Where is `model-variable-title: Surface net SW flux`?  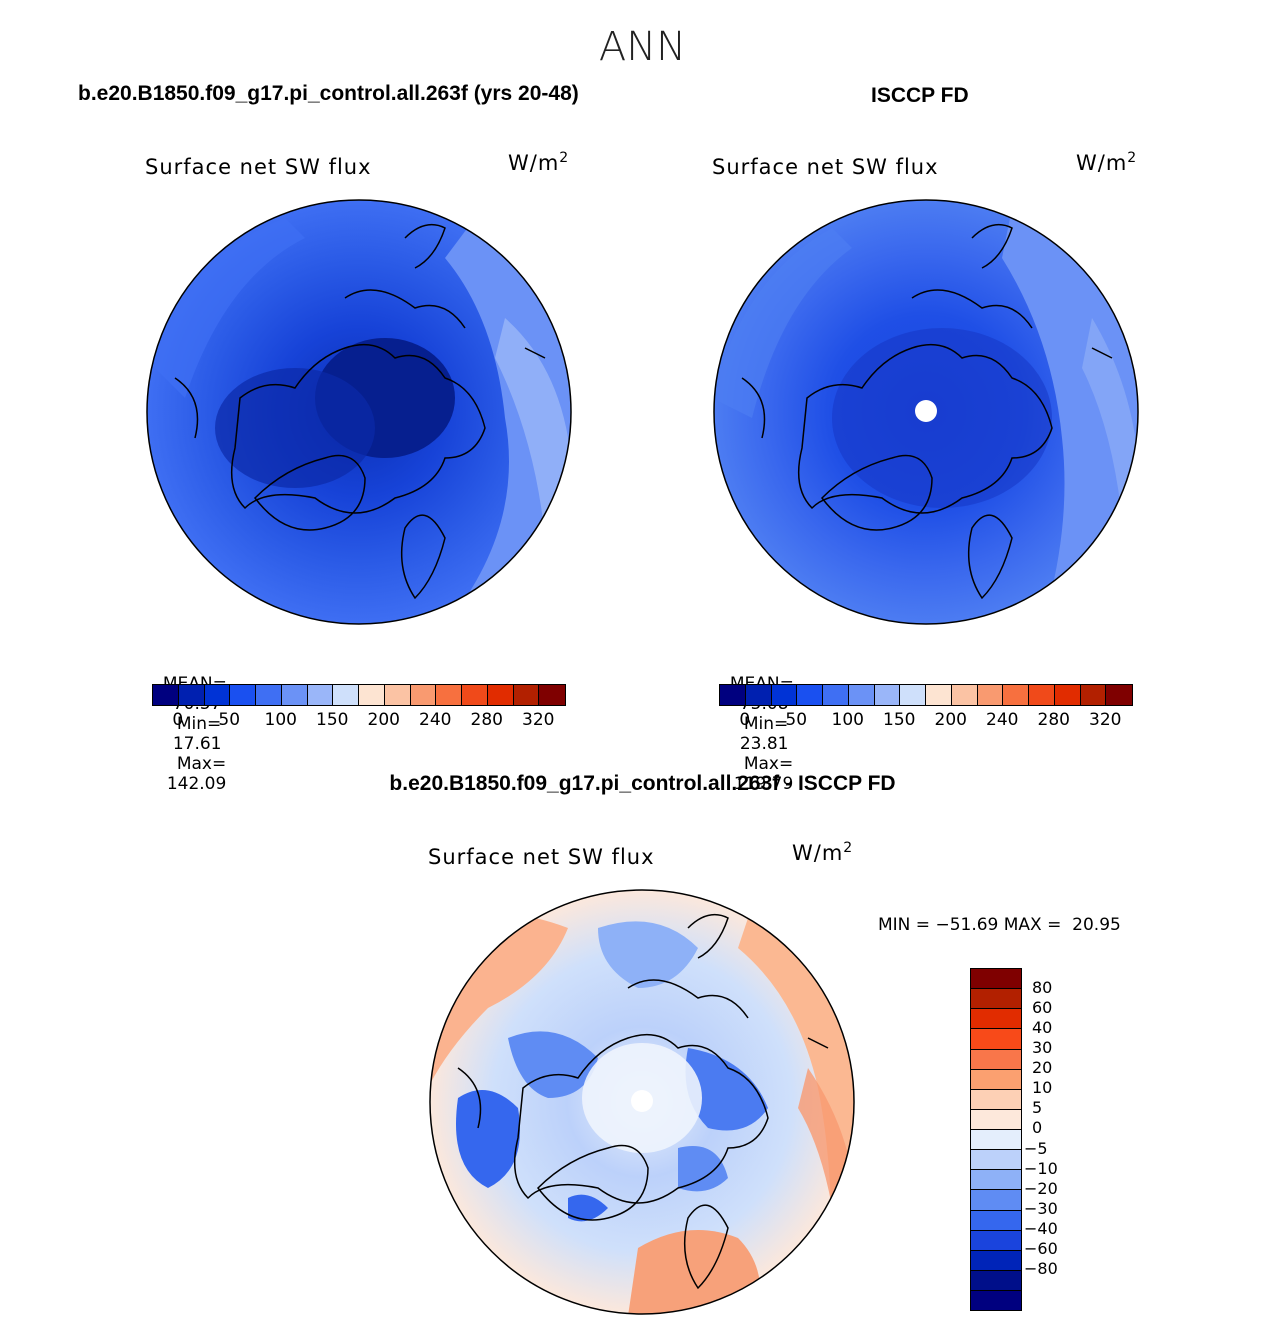
model-variable-title: Surface net SW flux is located at coordinates (258, 167).